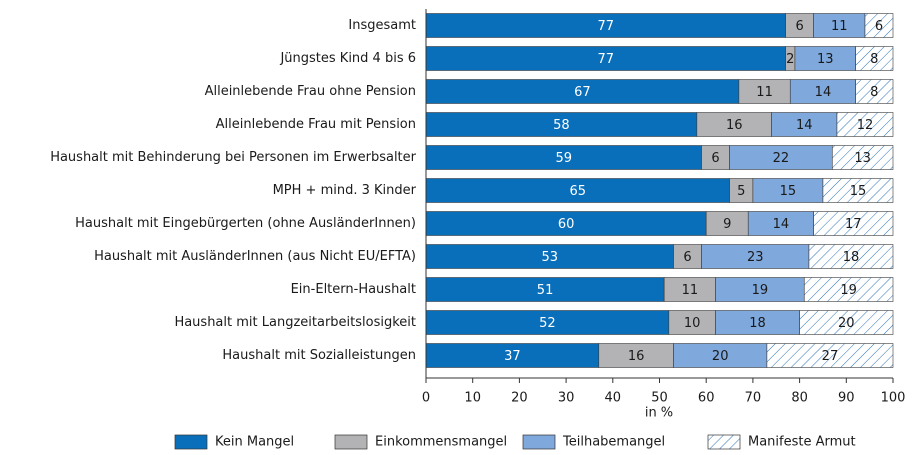 The height and width of the screenshot is (455, 912). Describe the element at coordinates (345, 190) in the screenshot. I see `category-label: MPH + mind. 3 Kinder` at that location.